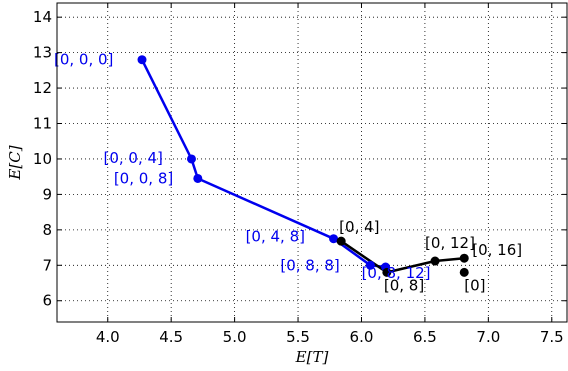 This screenshot has height=371, width=568. What do you see at coordinates (474, 285) in the screenshot?
I see `data-label: [0]` at bounding box center [474, 285].